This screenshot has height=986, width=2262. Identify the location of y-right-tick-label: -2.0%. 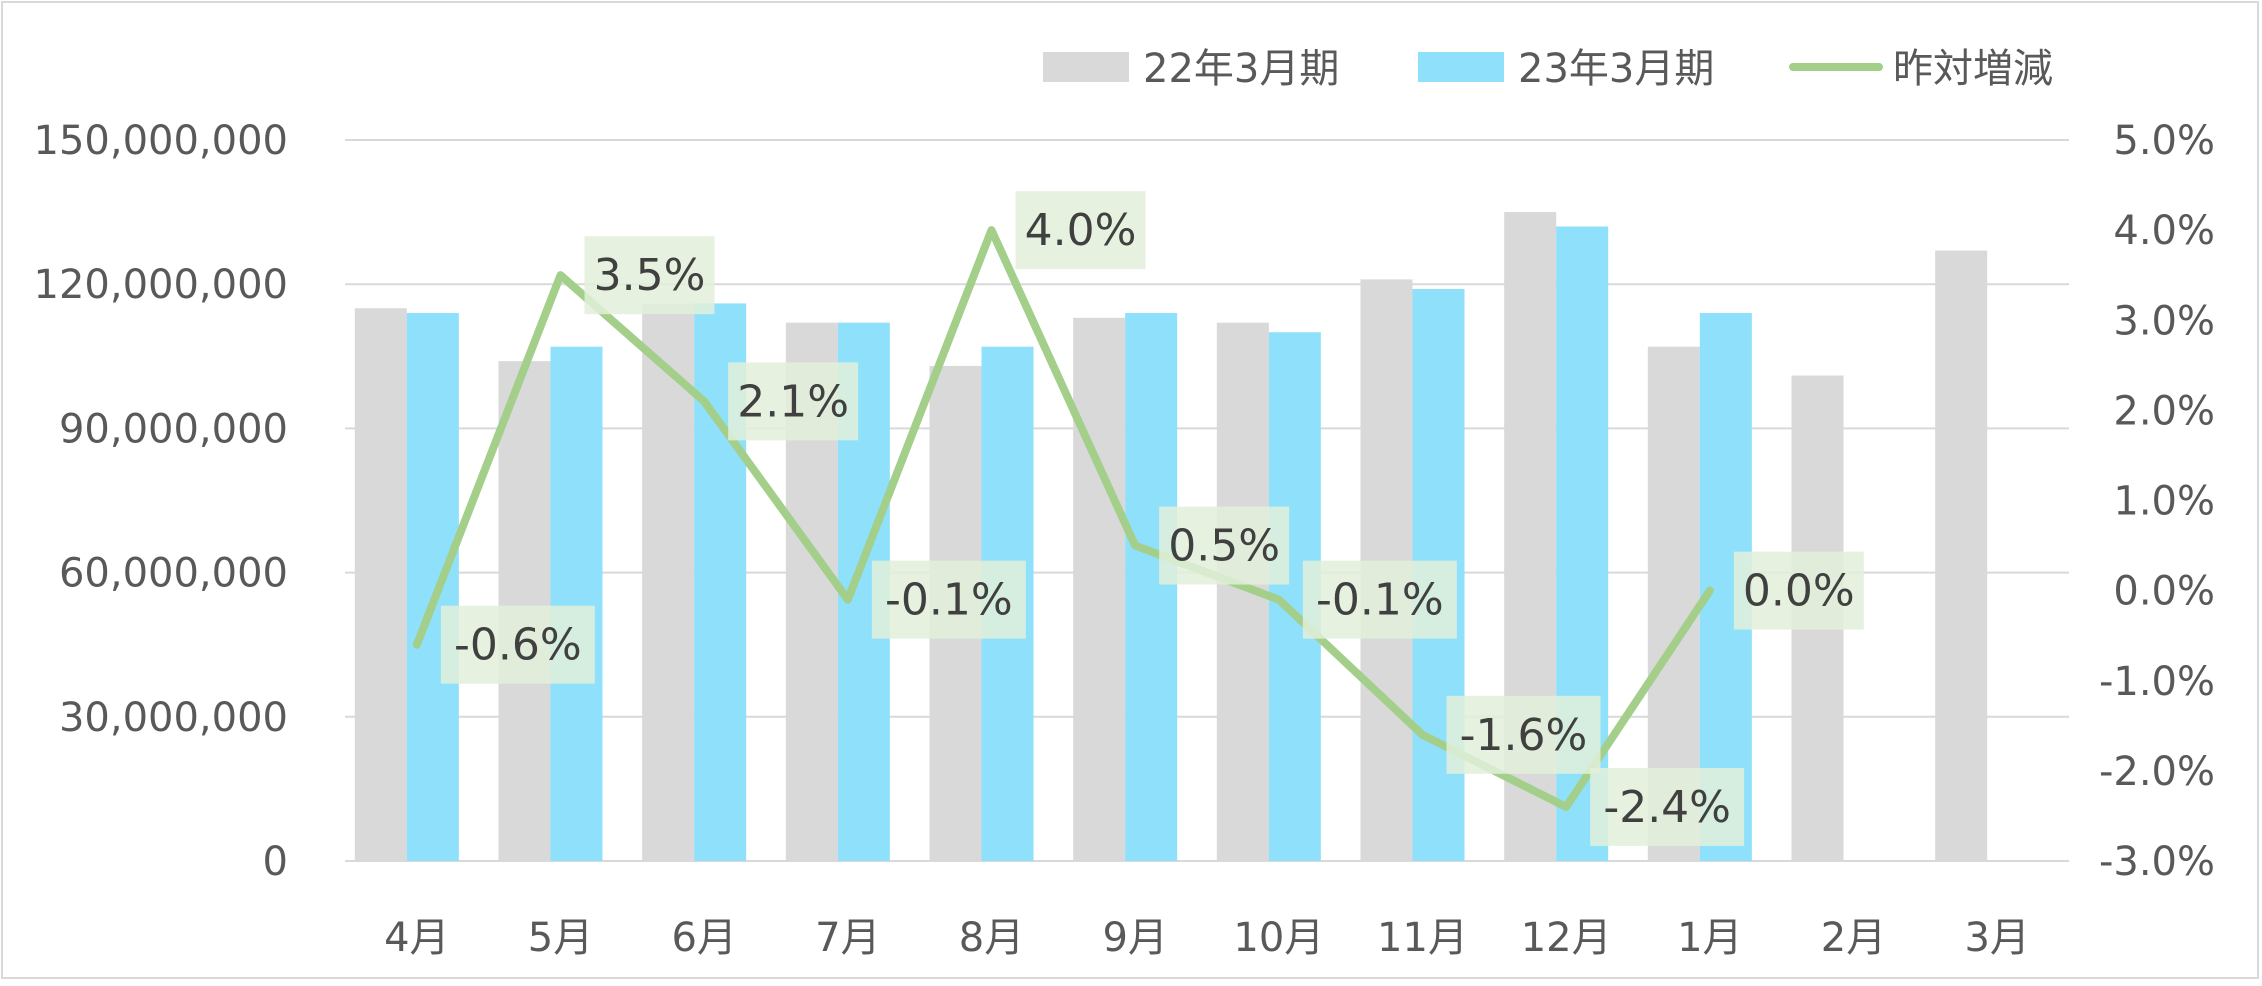
(2157, 772).